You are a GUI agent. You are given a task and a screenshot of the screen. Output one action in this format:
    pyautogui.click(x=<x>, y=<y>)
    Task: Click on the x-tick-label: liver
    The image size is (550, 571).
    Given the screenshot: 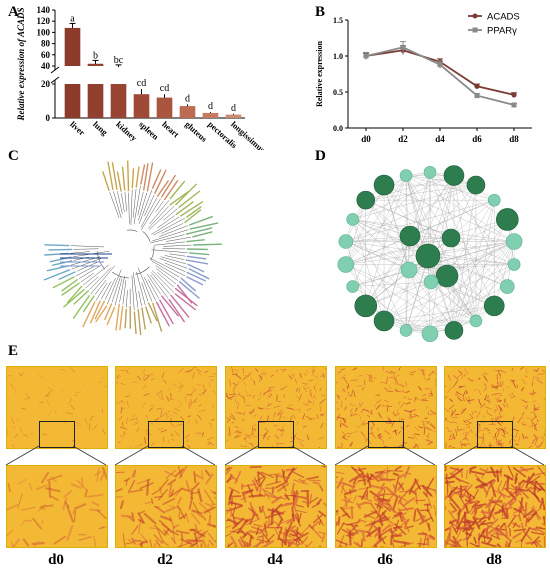 What is the action you would take?
    pyautogui.click(x=77, y=128)
    